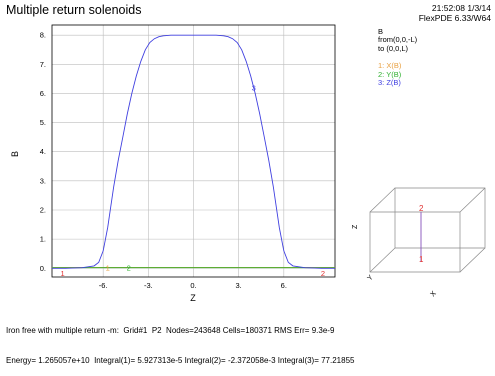 The image size is (495, 376). What do you see at coordinates (421, 259) in the screenshot?
I see `inset-marker-1: 1` at bounding box center [421, 259].